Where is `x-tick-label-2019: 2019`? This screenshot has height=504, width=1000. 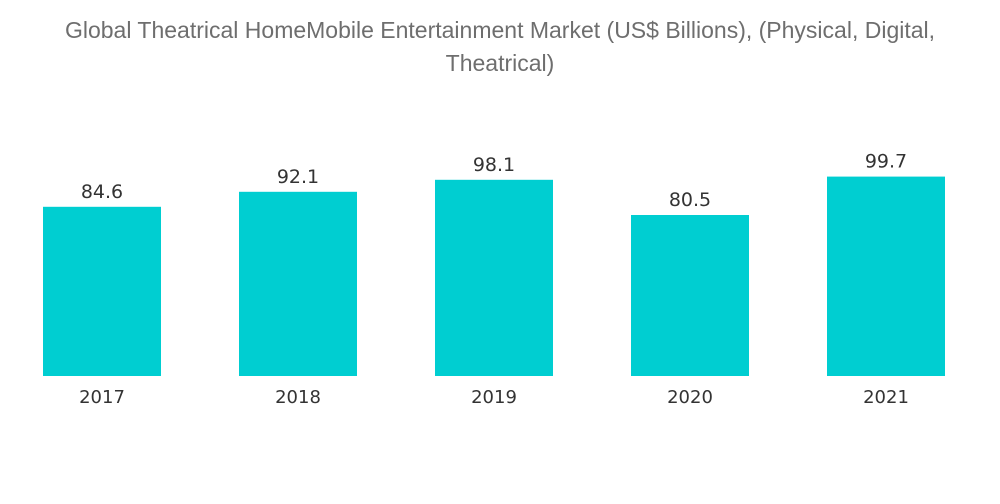
x-tick-label-2019: 2019 is located at coordinates (494, 397).